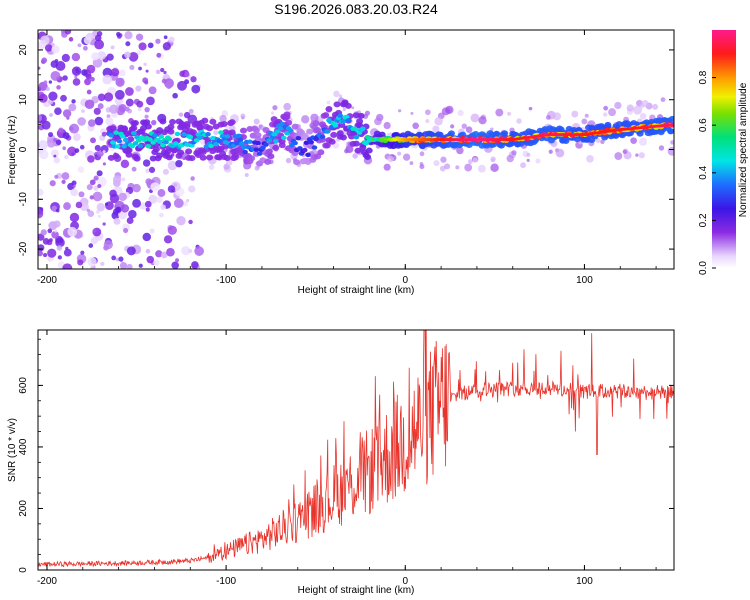 The width and height of the screenshot is (750, 600). What do you see at coordinates (23, 100) in the screenshot?
I see `y-tick-label: 10` at bounding box center [23, 100].